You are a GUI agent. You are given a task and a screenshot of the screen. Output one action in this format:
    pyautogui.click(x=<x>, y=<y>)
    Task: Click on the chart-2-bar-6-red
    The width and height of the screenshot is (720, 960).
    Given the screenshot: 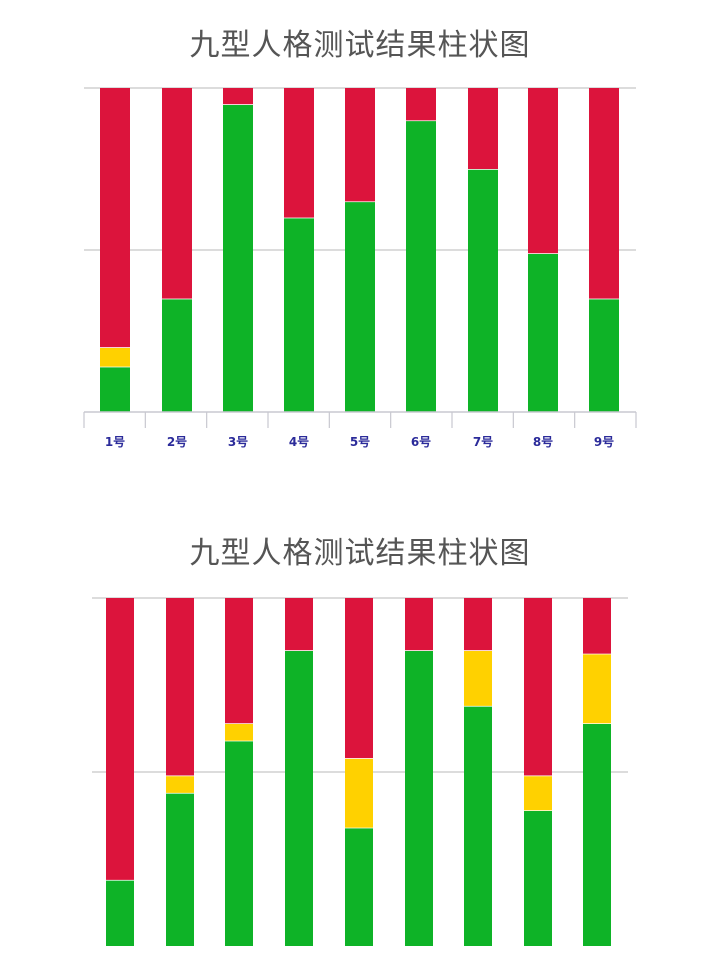 What is the action you would take?
    pyautogui.click(x=419, y=624)
    